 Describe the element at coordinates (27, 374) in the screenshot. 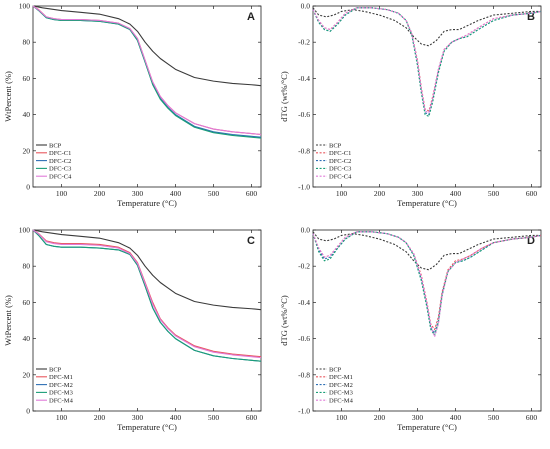

I see `y-tick-label: 20` at that location.